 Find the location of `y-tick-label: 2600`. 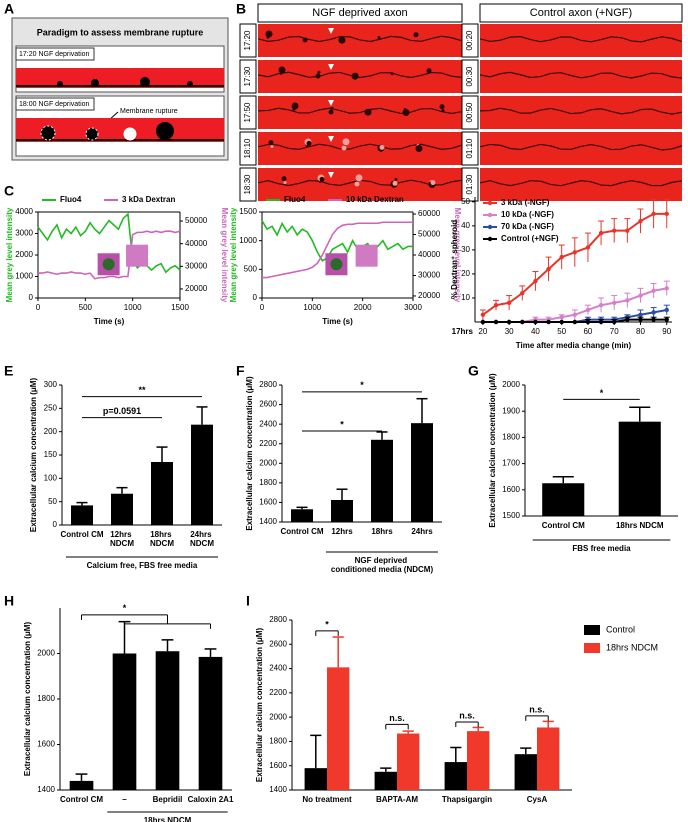

y-tick-label: 2600 is located at coordinates (268, 404).